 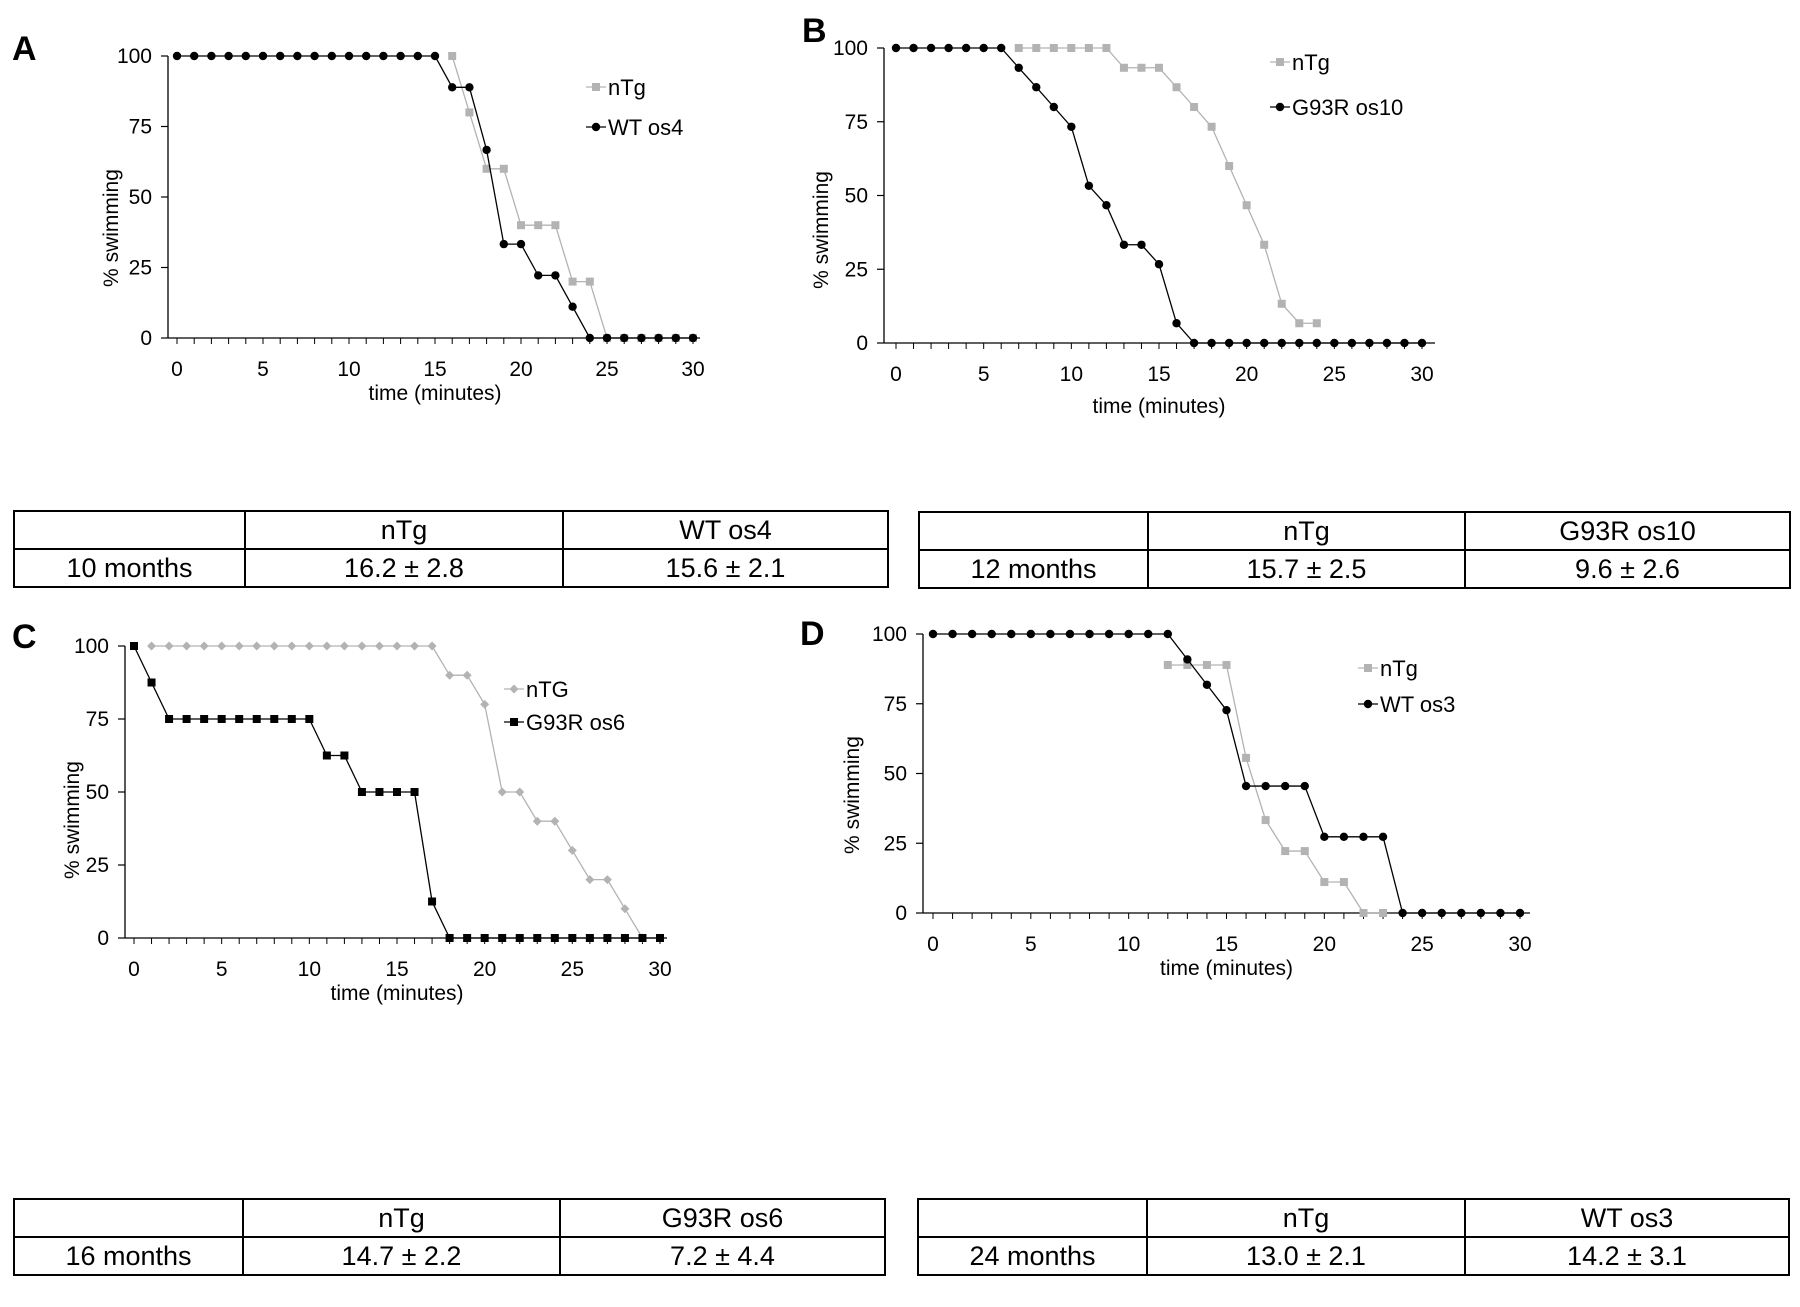 What do you see at coordinates (547, 689) in the screenshot?
I see `legend-label: nTG` at bounding box center [547, 689].